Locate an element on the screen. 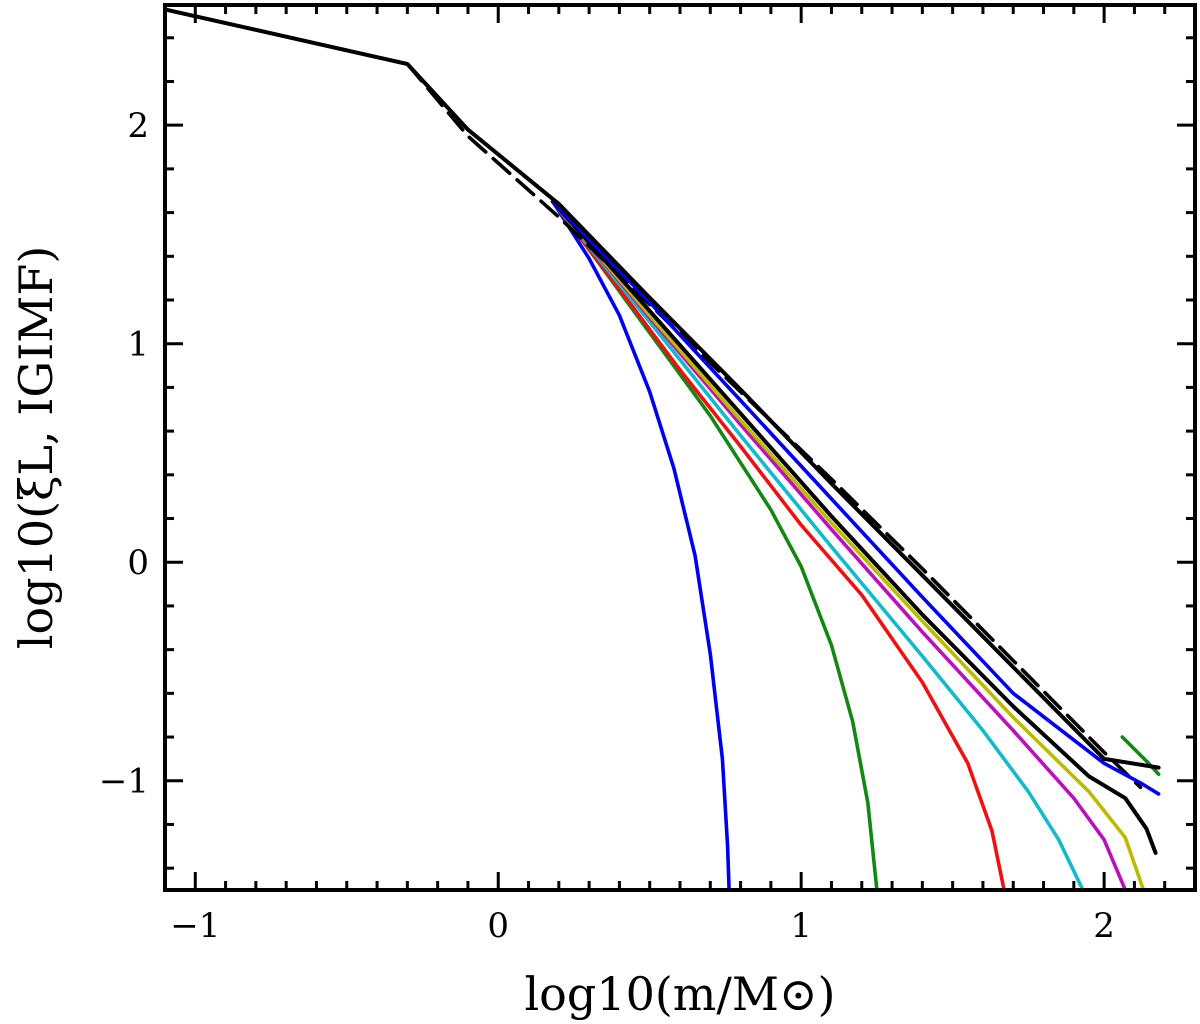  y-tick-label: 1 is located at coordinates (138, 345).